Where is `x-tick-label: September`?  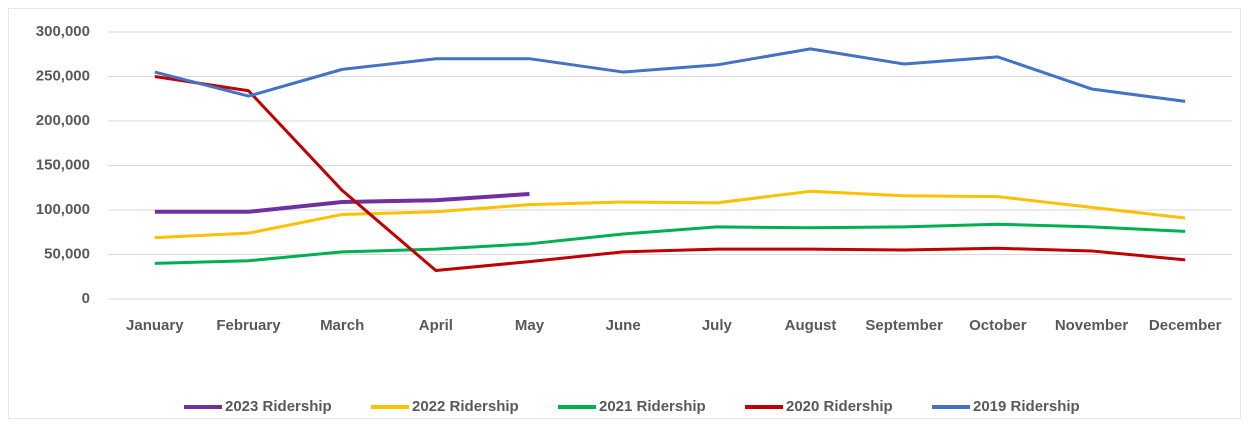
x-tick-label: September is located at coordinates (904, 325).